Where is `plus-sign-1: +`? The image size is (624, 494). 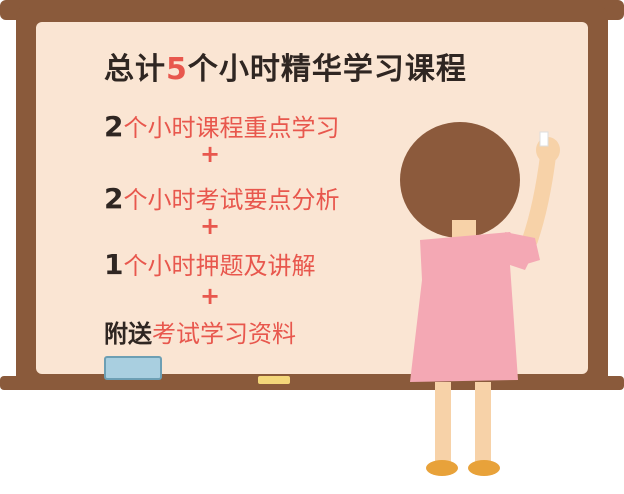 plus-sign-1: + is located at coordinates (210, 154).